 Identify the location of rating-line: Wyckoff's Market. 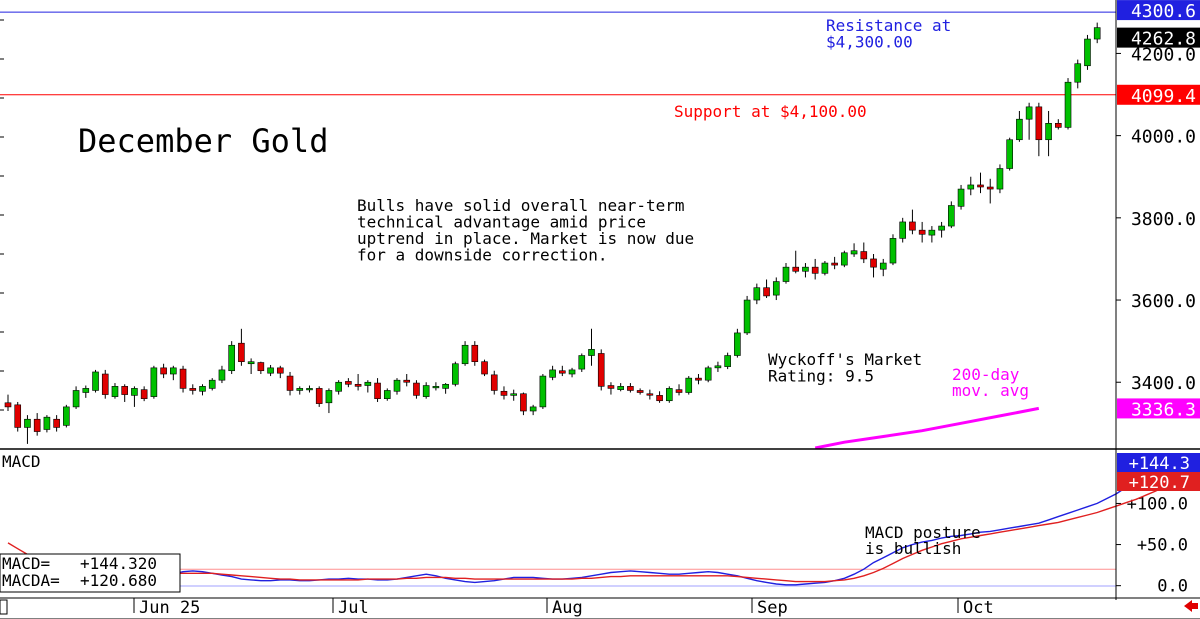
(845, 359).